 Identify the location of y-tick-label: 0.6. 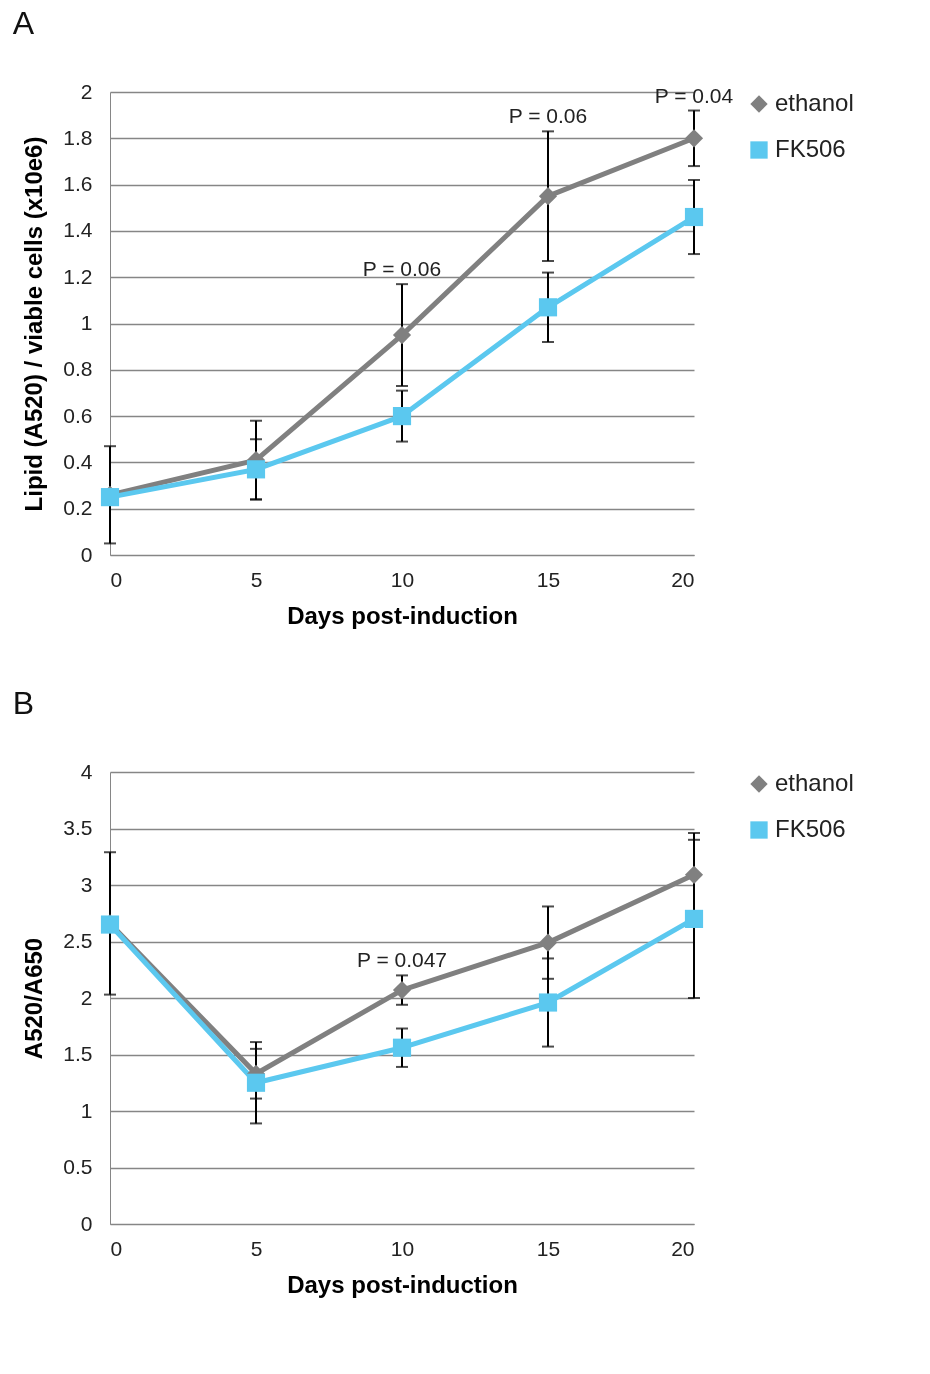
(78, 415).